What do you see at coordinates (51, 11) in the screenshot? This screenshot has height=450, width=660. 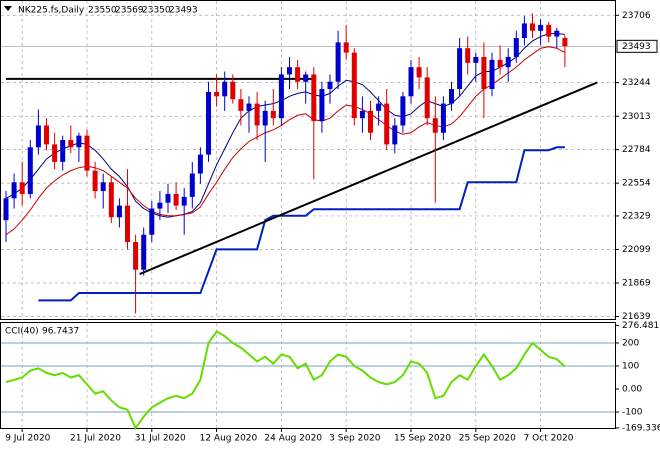 I see `symbol: NK225.fs,Daily` at bounding box center [51, 11].